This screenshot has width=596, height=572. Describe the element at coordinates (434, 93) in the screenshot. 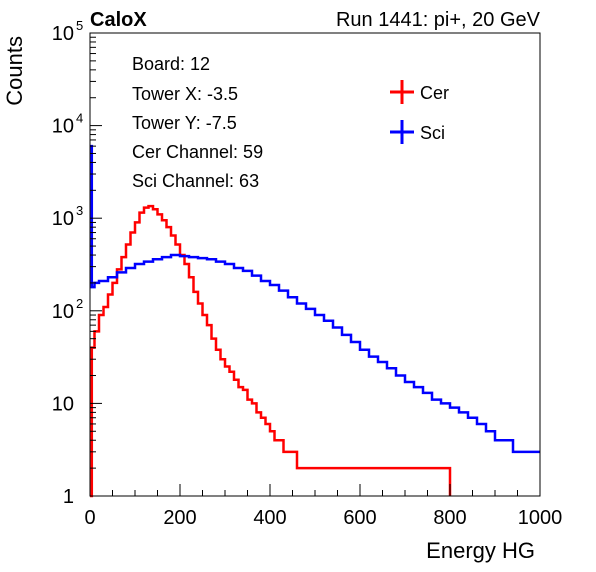

I see `legend-cer-label: Cer` at that location.